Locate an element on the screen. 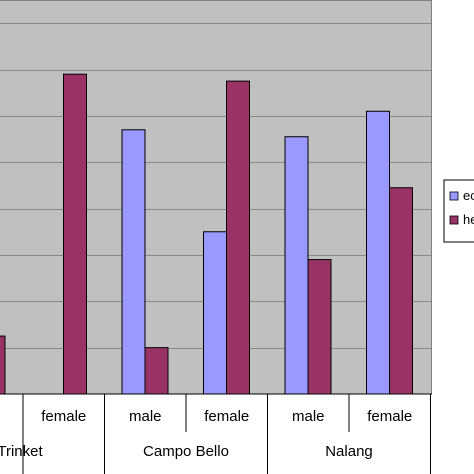 This screenshot has height=474, width=474. legend-box is located at coordinates (458, 211).